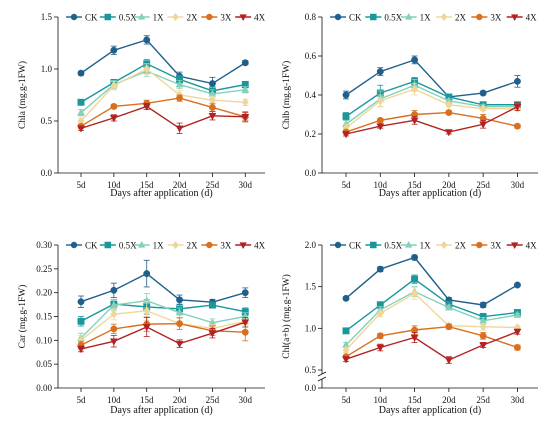 This screenshot has height=435, width=550. Describe the element at coordinates (44, 269) in the screenshot. I see `y-tick-label: 0.25` at that location.